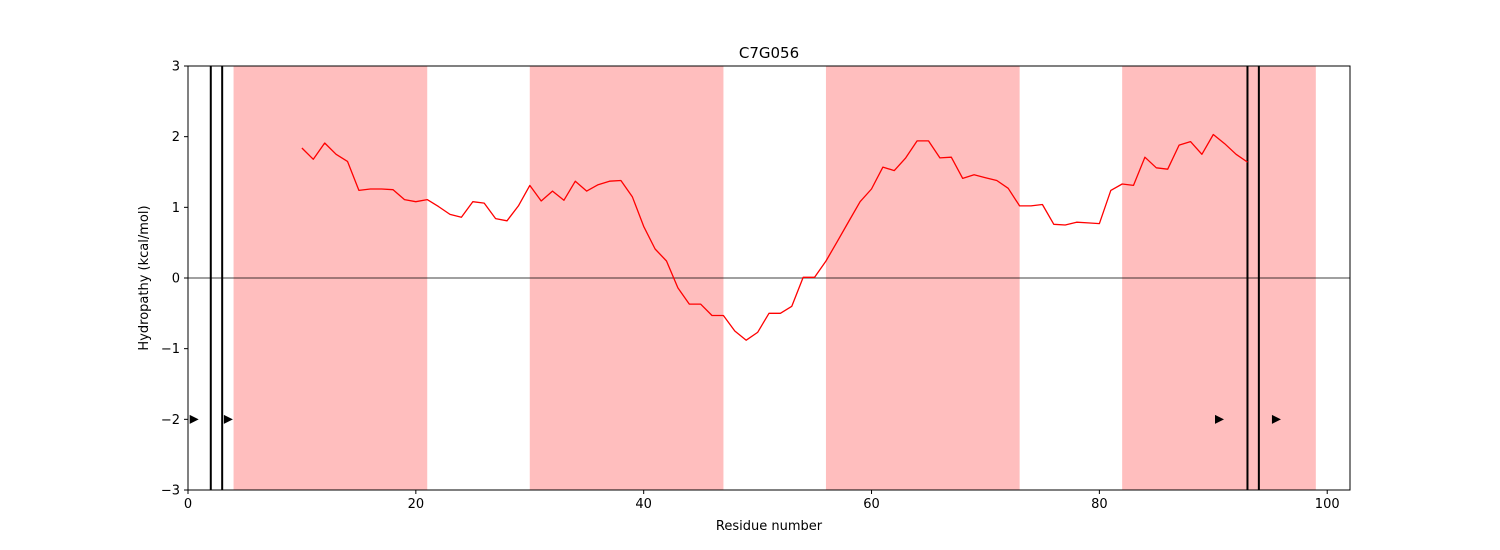 The width and height of the screenshot is (1500, 550). What do you see at coordinates (1099, 504) in the screenshot?
I see `x-tick-label: 80` at bounding box center [1099, 504].